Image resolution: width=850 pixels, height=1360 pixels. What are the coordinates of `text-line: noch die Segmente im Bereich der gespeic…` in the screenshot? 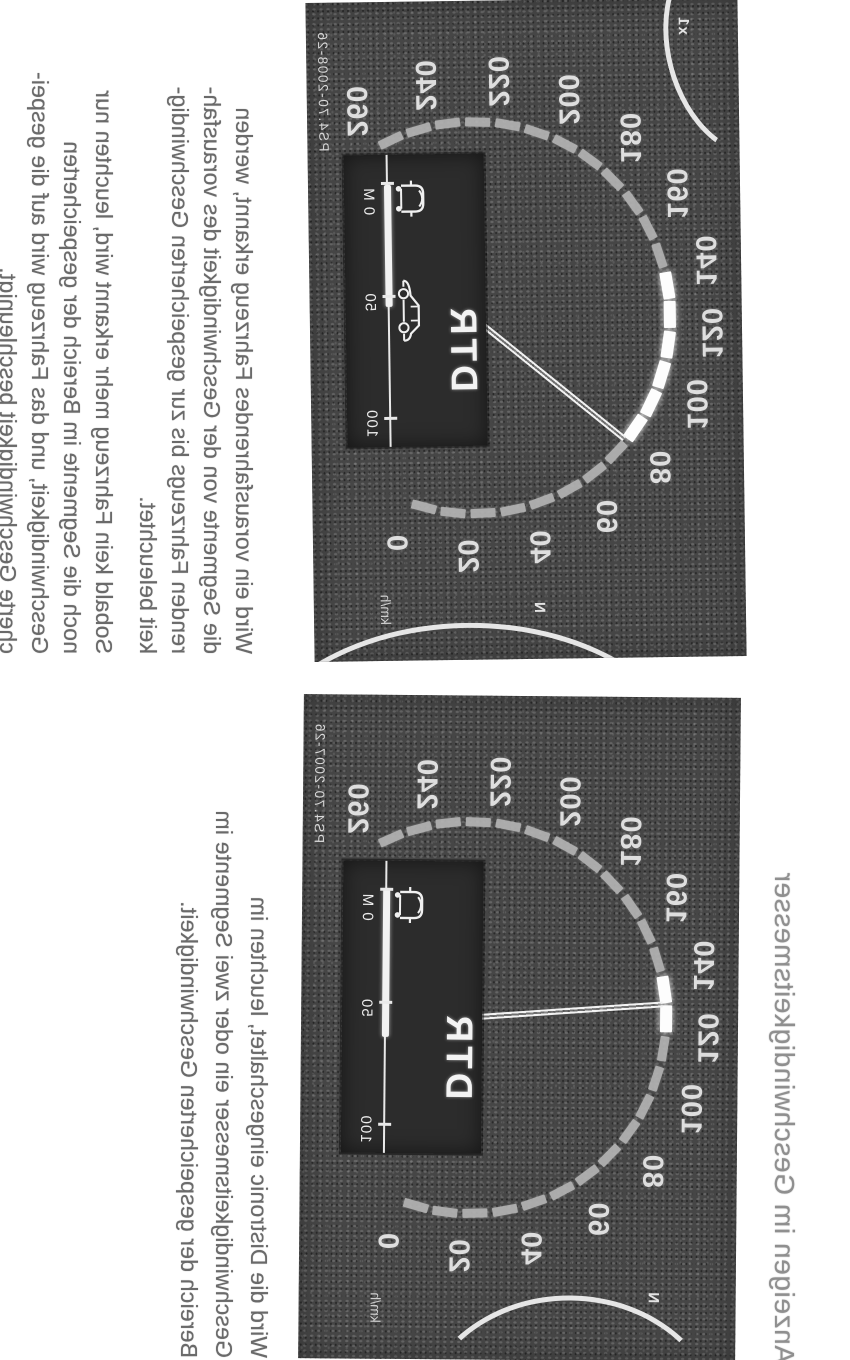 It's located at (72, 397).